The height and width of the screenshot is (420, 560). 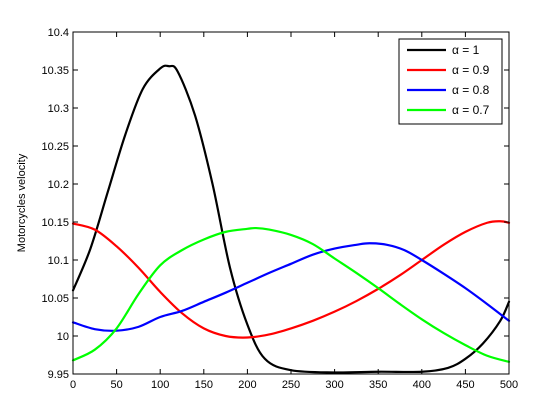 What do you see at coordinates (55, 223) in the screenshot?
I see `y-tick-label: 10.15` at bounding box center [55, 223].